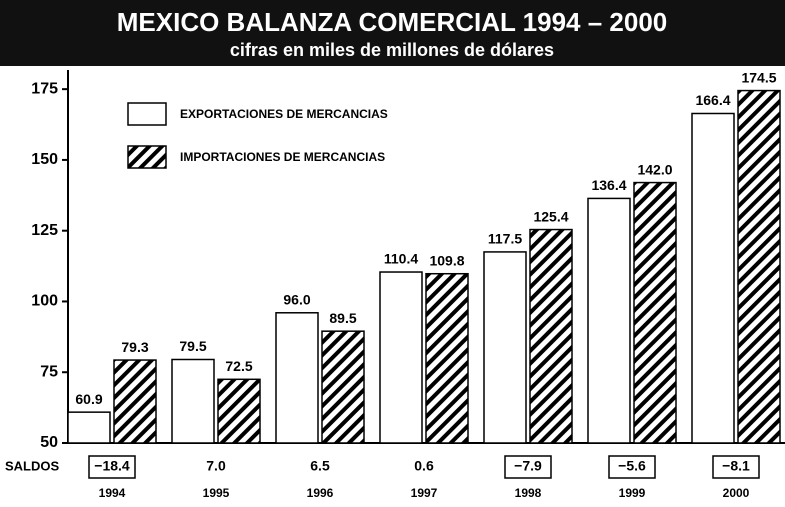  Describe the element at coordinates (134, 347) in the screenshot. I see `value-label: 79.3` at that location.